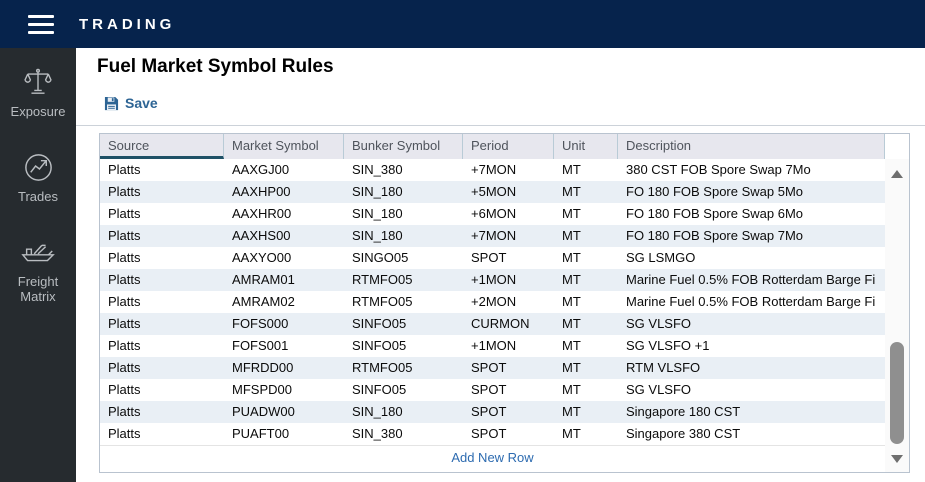 The height and width of the screenshot is (482, 925). I want to click on column-header-description: Description, so click(751, 146).